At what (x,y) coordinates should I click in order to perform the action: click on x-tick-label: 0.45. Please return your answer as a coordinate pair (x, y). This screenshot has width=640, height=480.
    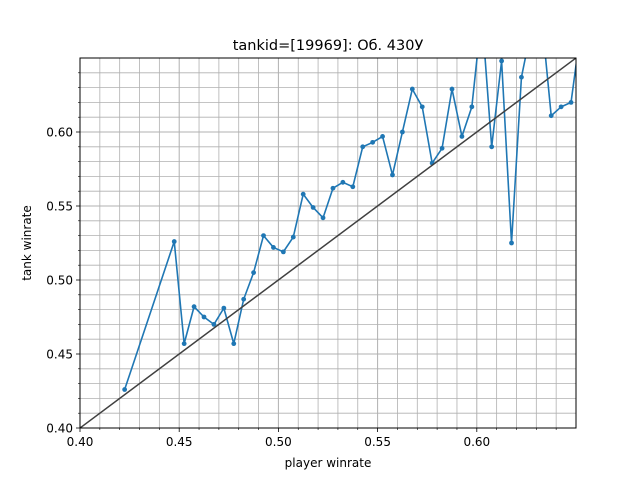
    Looking at the image, I should click on (179, 442).